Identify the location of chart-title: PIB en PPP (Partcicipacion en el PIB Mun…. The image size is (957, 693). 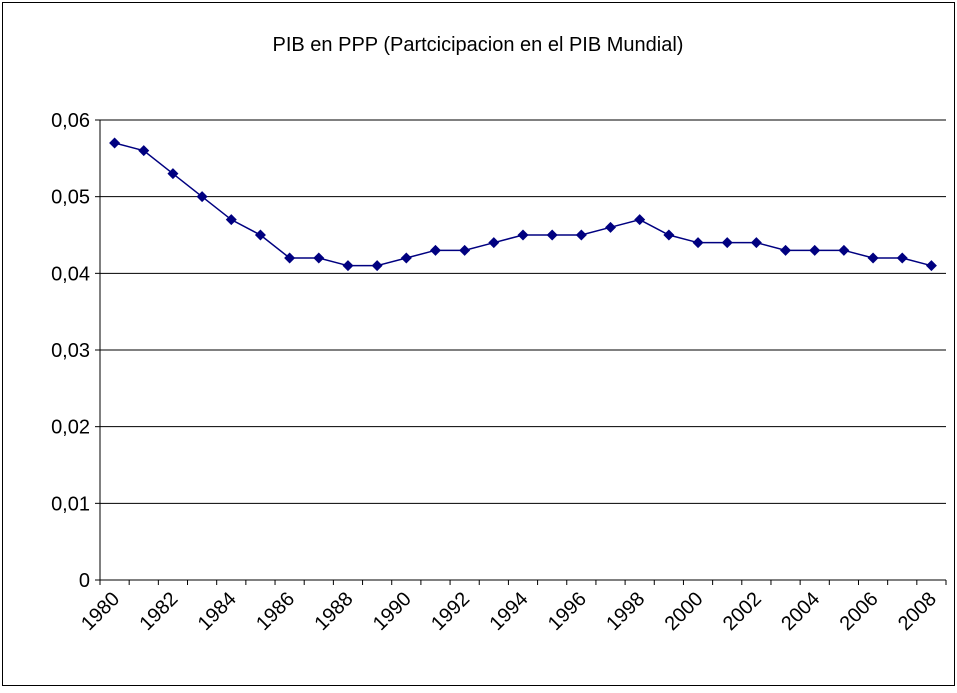
(478, 45).